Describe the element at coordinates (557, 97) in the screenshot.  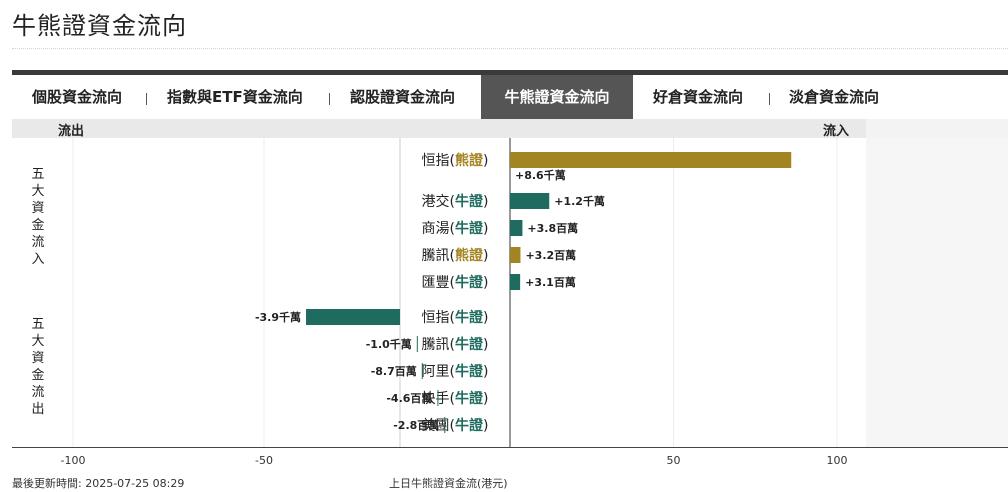
I see `tab-cbbc-flow: 牛熊證資金流向` at that location.